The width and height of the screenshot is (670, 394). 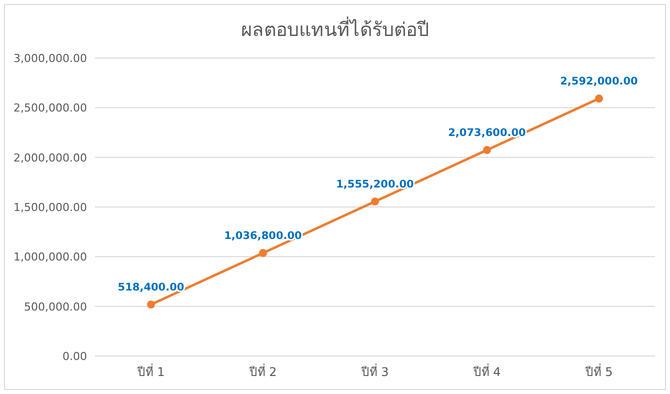 I want to click on data-label: 518,400.00, so click(x=151, y=288).